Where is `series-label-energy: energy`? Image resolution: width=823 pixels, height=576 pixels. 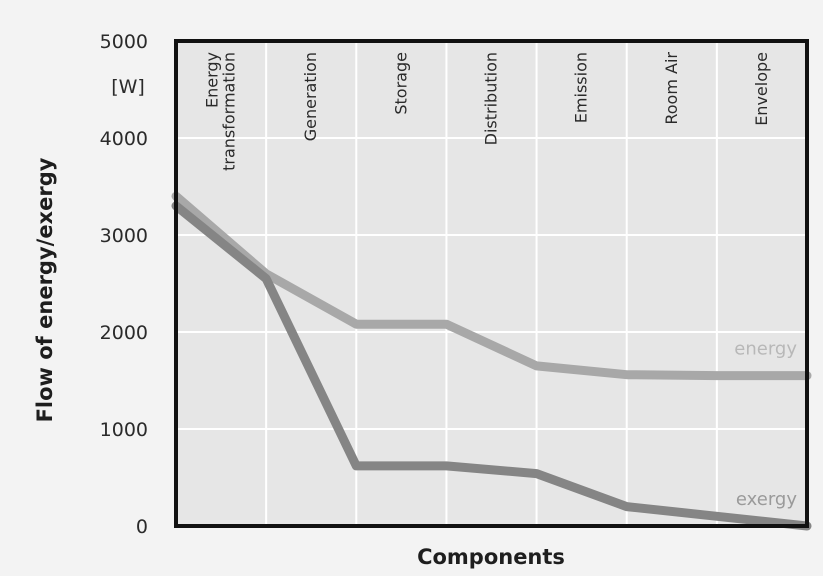 series-label-energy: energy is located at coordinates (765, 349).